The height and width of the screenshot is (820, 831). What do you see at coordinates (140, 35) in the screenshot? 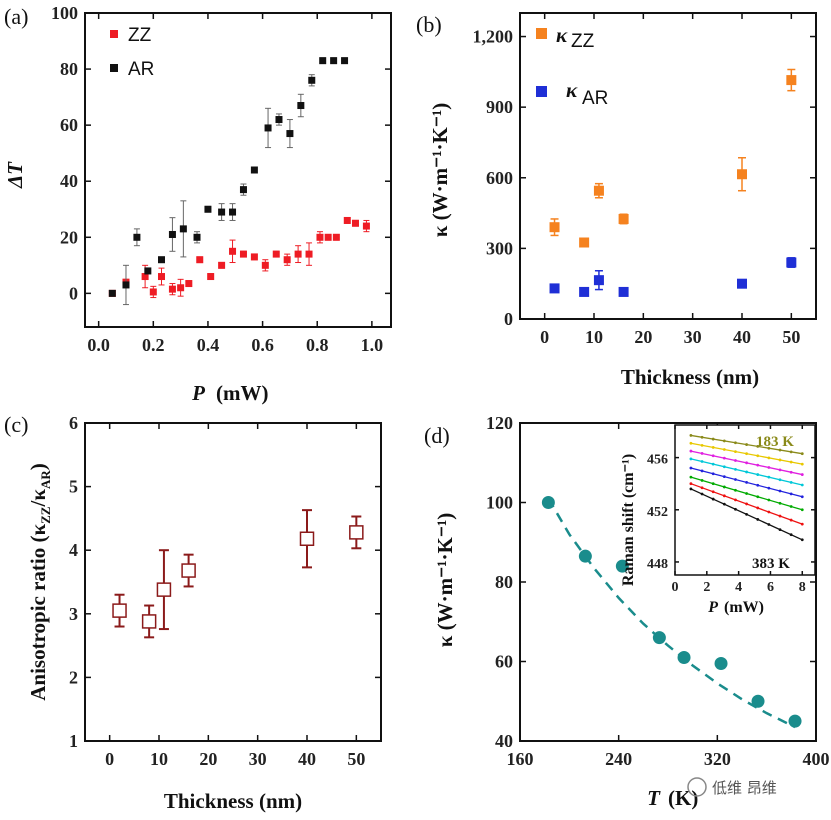
I see `legend-zz-label: ZZ` at bounding box center [140, 35].